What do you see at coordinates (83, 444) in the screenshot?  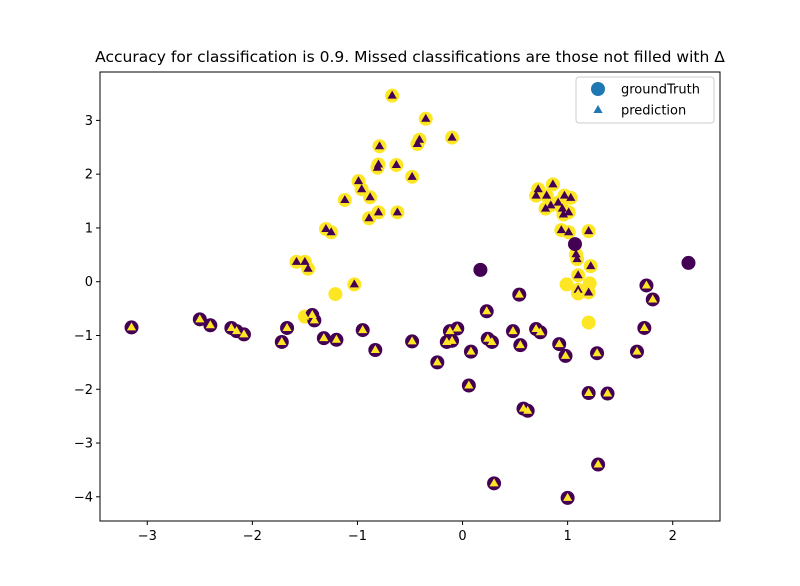 I see `y-tick-label: −3` at bounding box center [83, 444].